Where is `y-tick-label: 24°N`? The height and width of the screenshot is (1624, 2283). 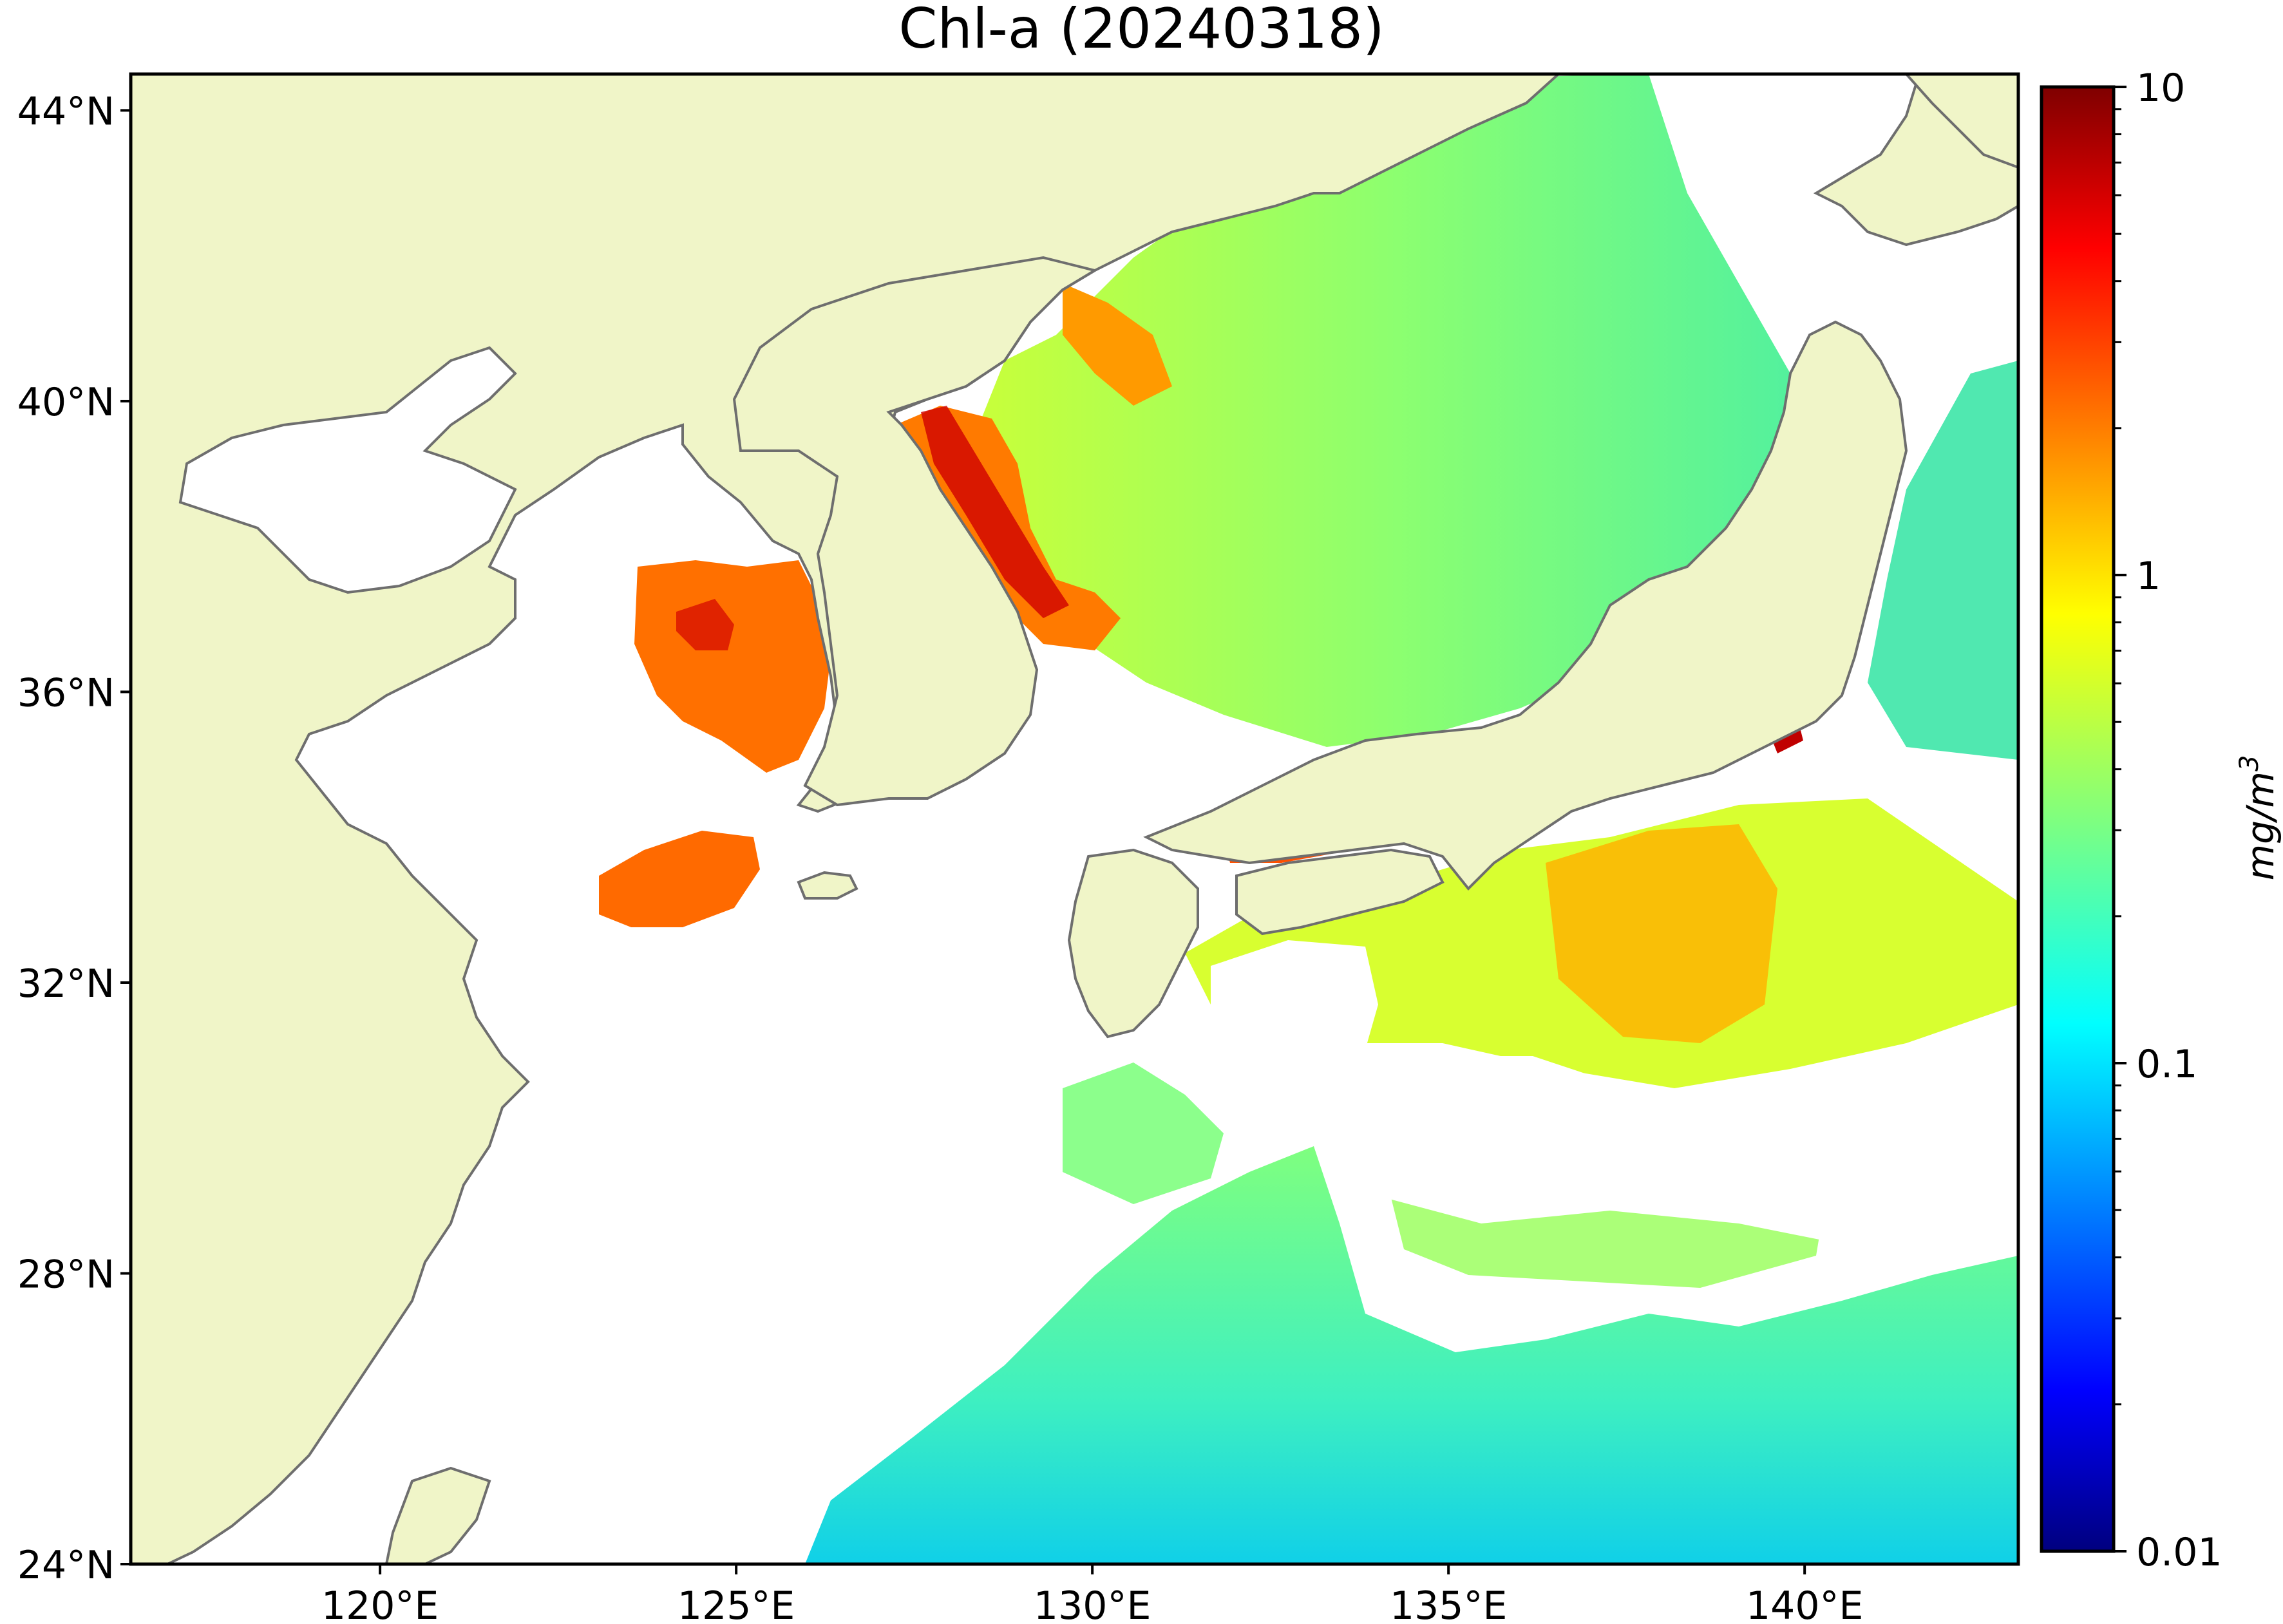 y-tick-label: 24°N is located at coordinates (66, 1566).